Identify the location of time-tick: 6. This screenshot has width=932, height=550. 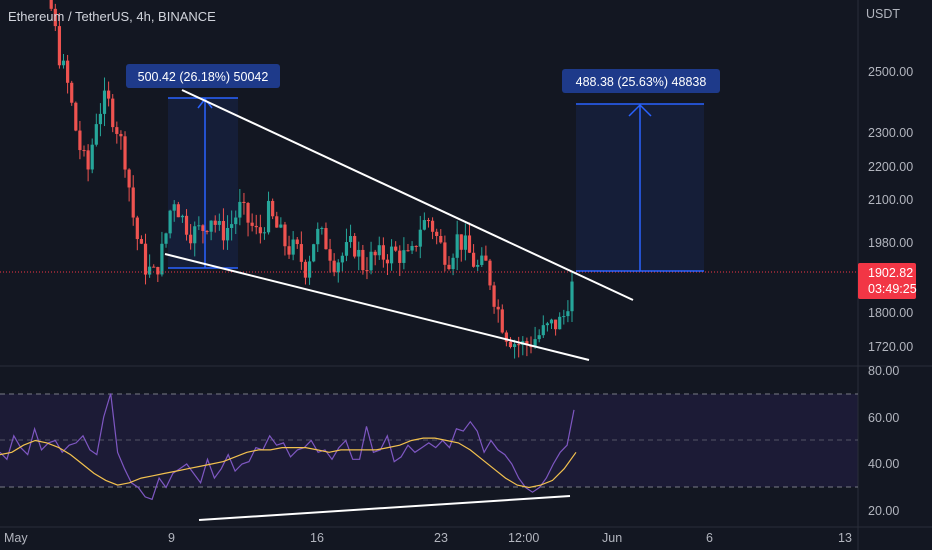
(709, 538).